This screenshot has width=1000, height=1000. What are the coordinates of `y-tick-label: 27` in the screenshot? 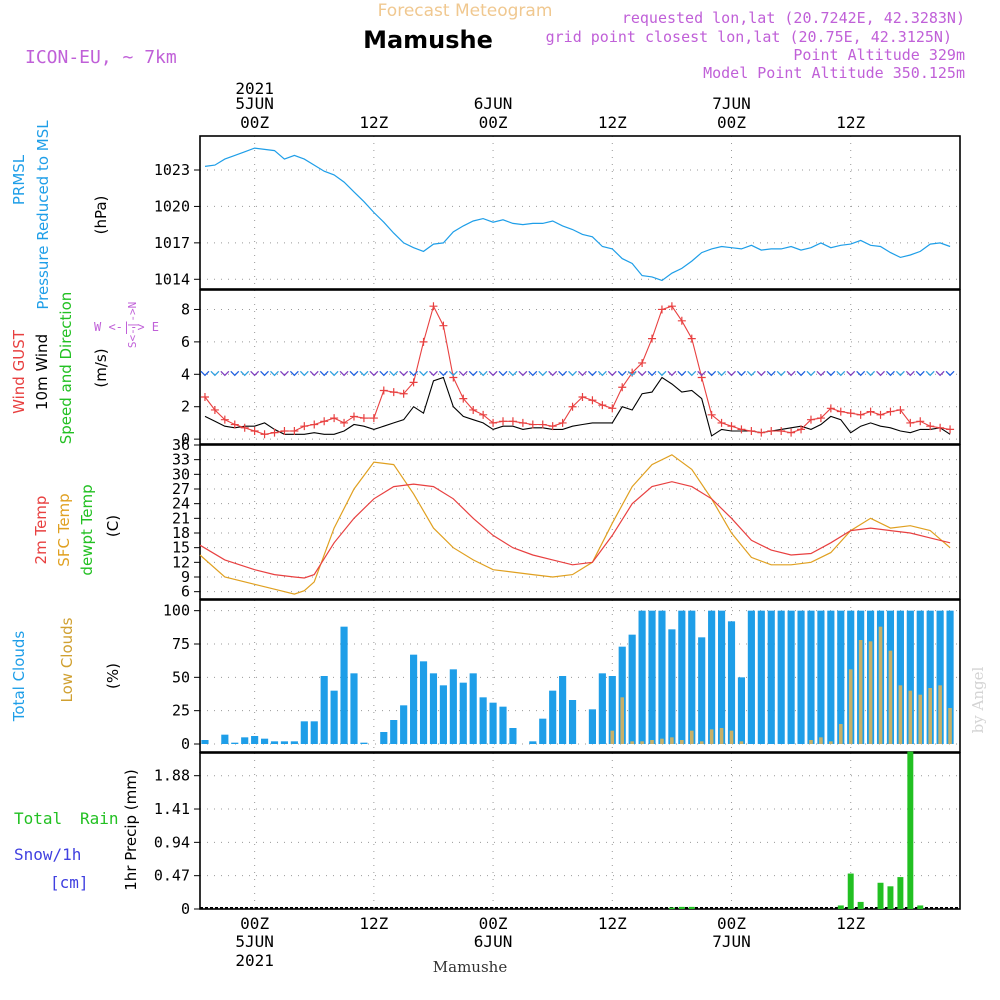 It's located at (181, 489).